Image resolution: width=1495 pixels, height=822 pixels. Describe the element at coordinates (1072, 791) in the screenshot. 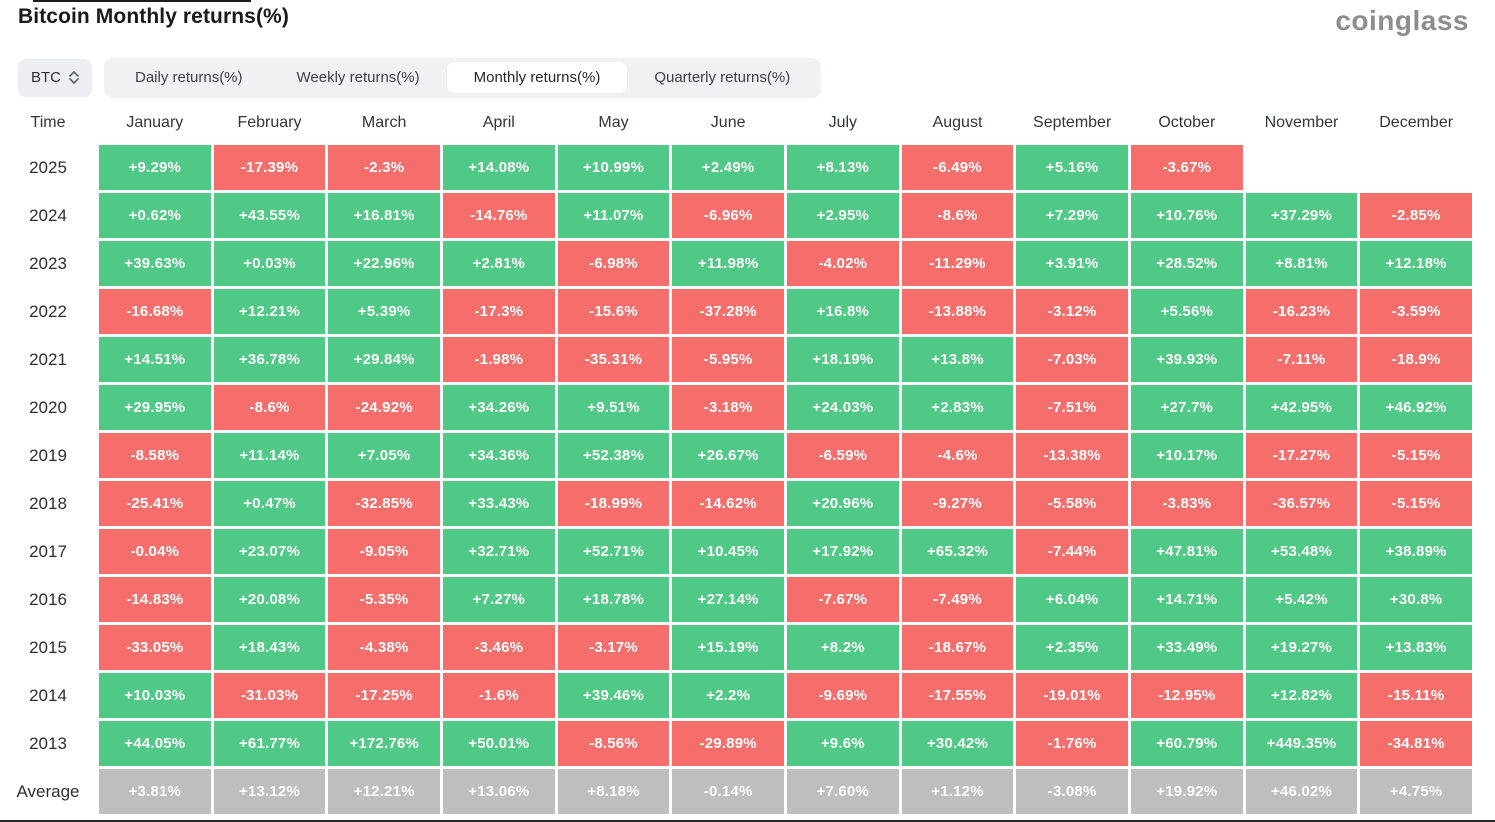

I see `return-cell: -3.08%` at that location.